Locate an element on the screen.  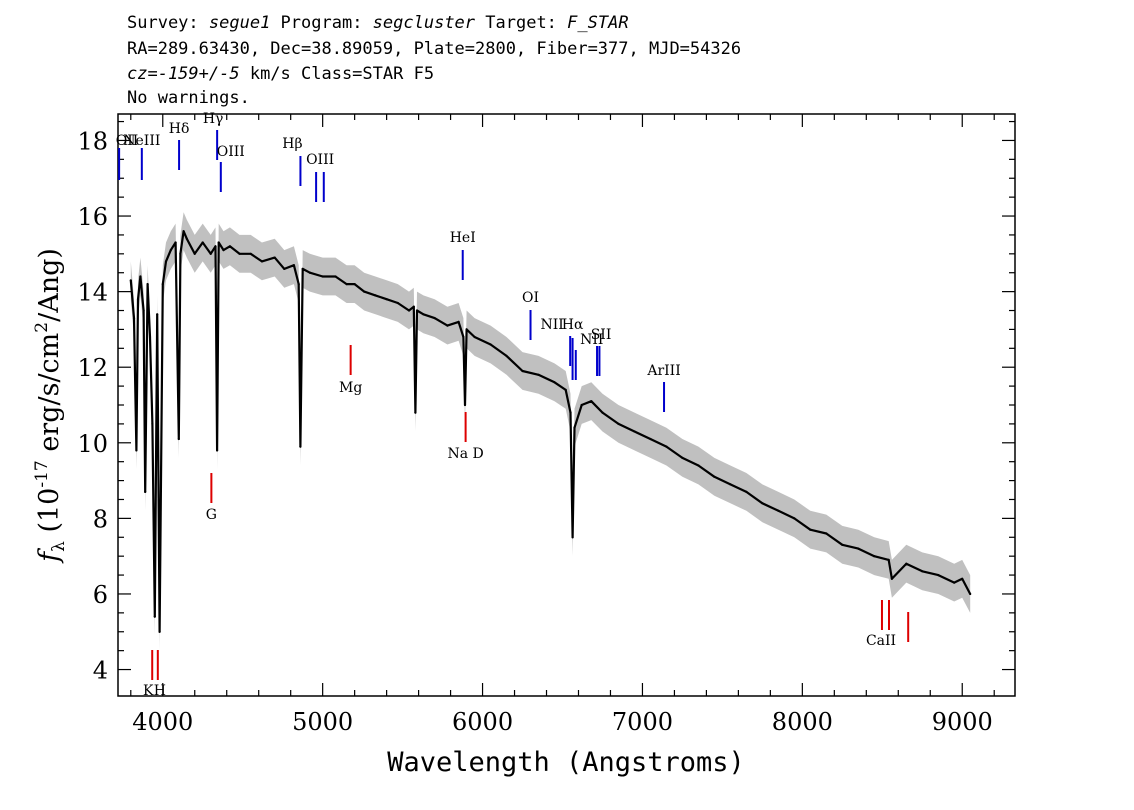
spectral-line-label: Hδ is located at coordinates (179, 129).